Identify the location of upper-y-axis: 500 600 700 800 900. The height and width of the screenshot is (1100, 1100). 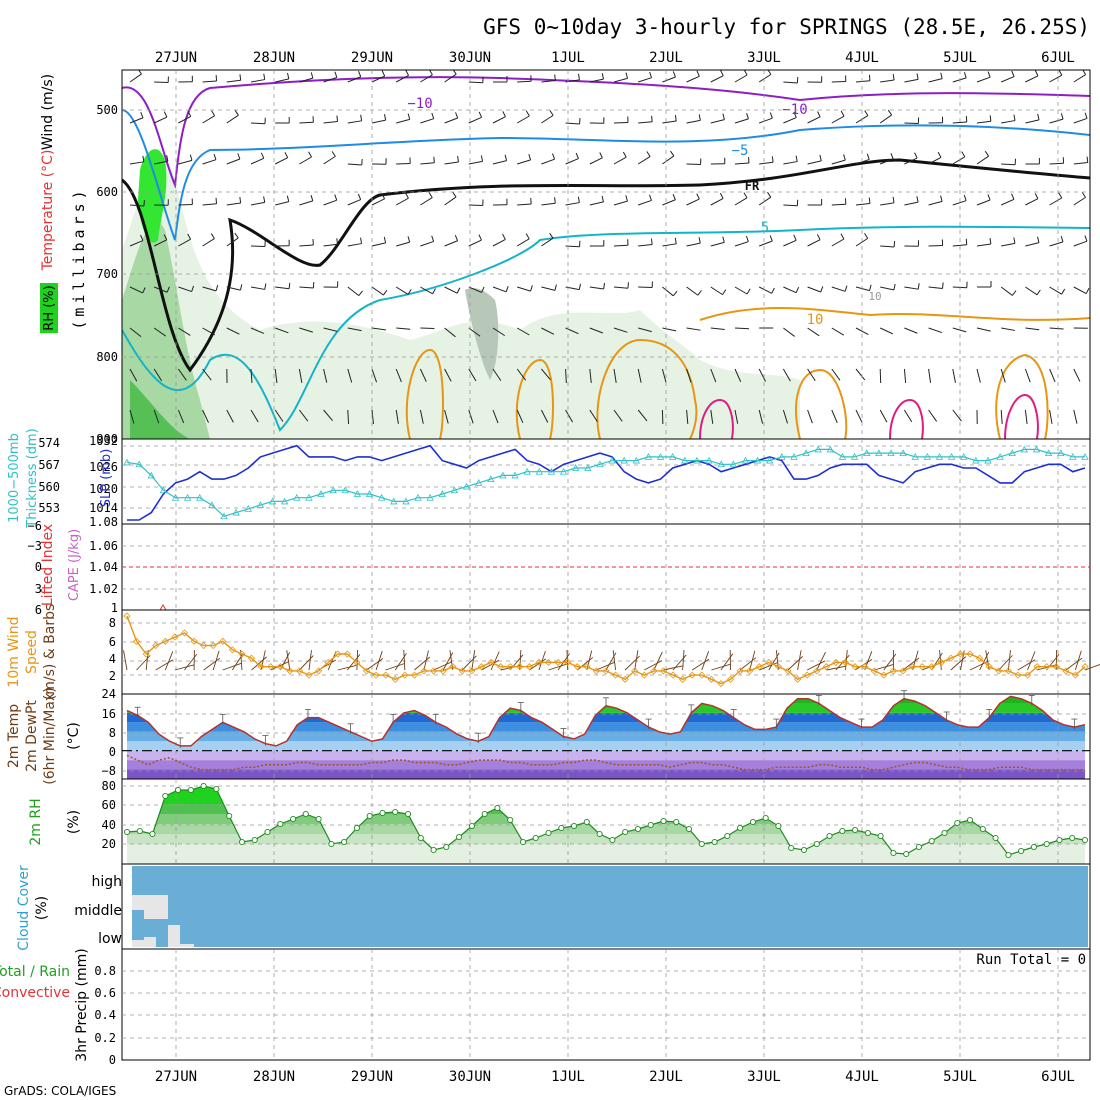
(107, 274).